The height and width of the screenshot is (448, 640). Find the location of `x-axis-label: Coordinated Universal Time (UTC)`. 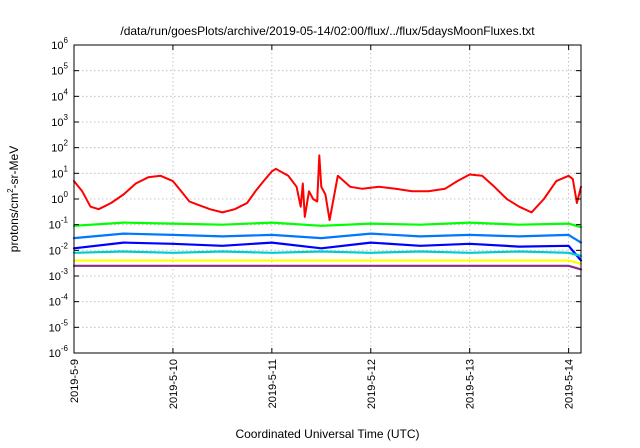

x-axis-label: Coordinated Universal Time (UTC) is located at coordinates (327, 434).